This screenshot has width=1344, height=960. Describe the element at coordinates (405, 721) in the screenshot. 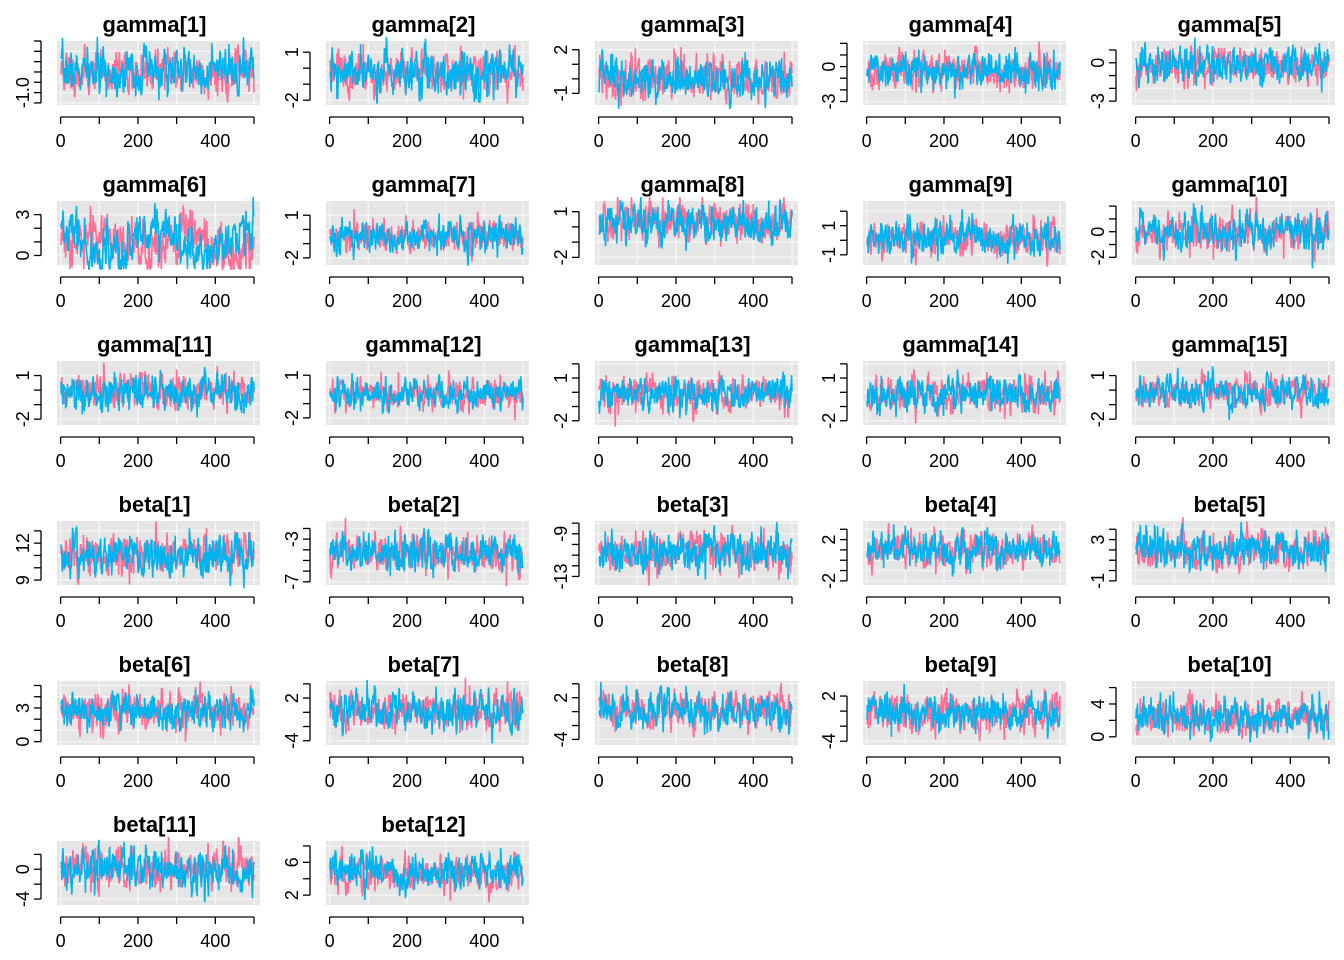

I see `trace-panel: beta[7] -4 2 0 200 400` at that location.